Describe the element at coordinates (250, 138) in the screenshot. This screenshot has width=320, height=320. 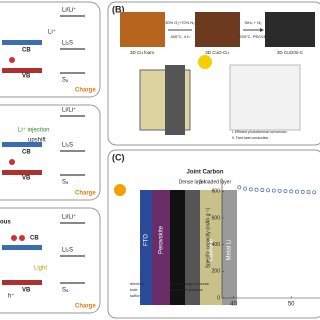
I see `note: II. Fast heat conduction` at that location.